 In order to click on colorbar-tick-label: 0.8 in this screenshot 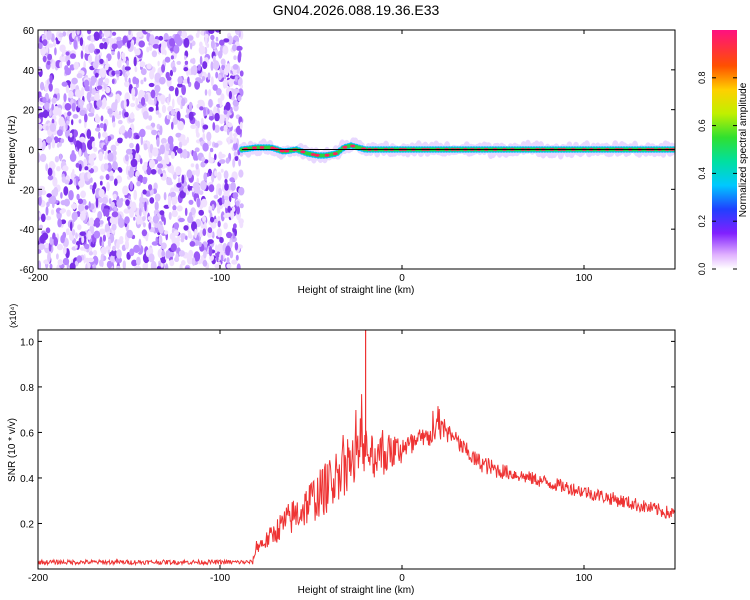, I will do `click(702, 78)`.